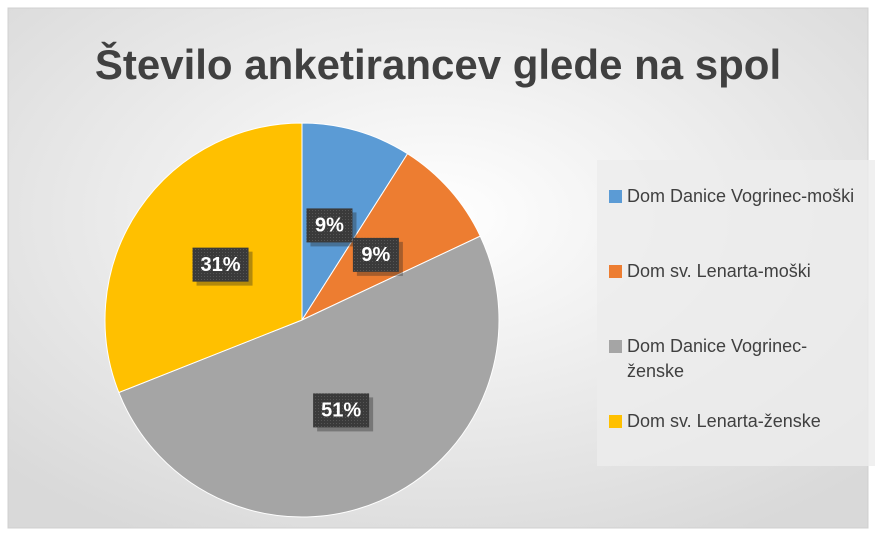 The width and height of the screenshot is (875, 538). I want to click on data-label: 31%, so click(221, 265).